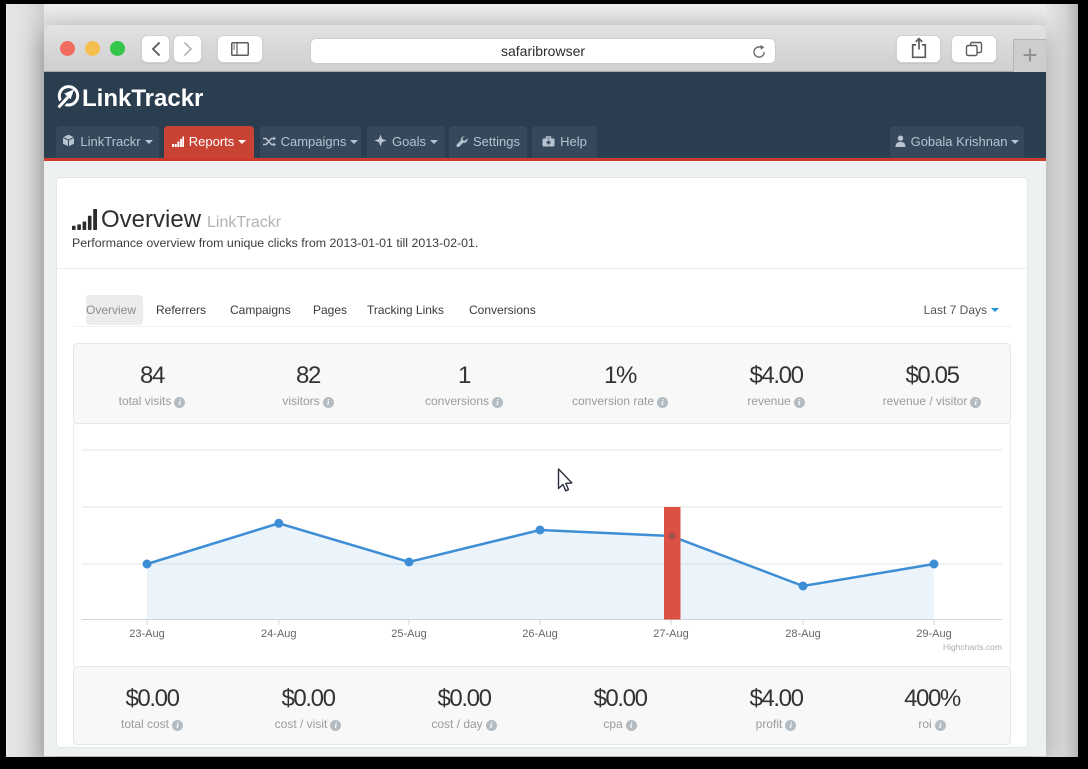  Describe the element at coordinates (278, 634) in the screenshot. I see `svg-text: 24-Aug` at that location.